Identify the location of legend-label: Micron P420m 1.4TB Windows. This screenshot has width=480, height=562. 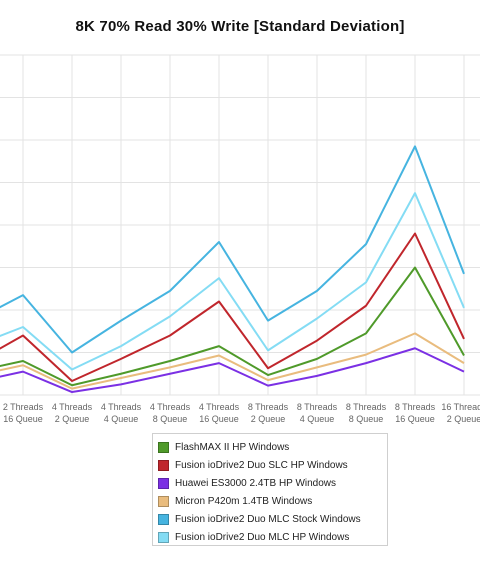
(244, 501).